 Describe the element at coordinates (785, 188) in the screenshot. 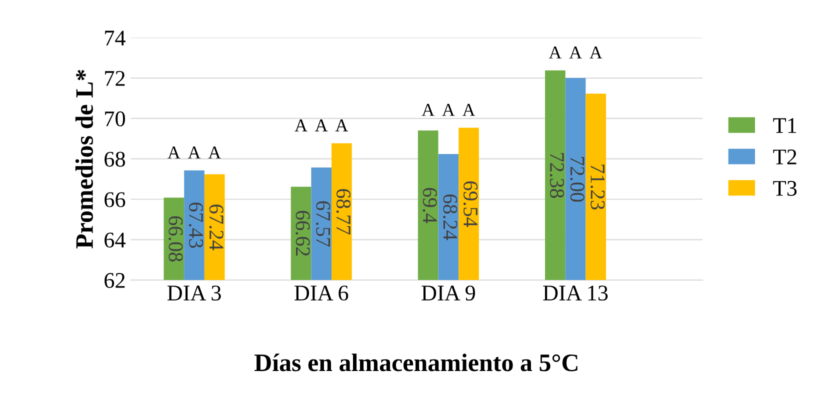

I see `legend-label: T3` at that location.